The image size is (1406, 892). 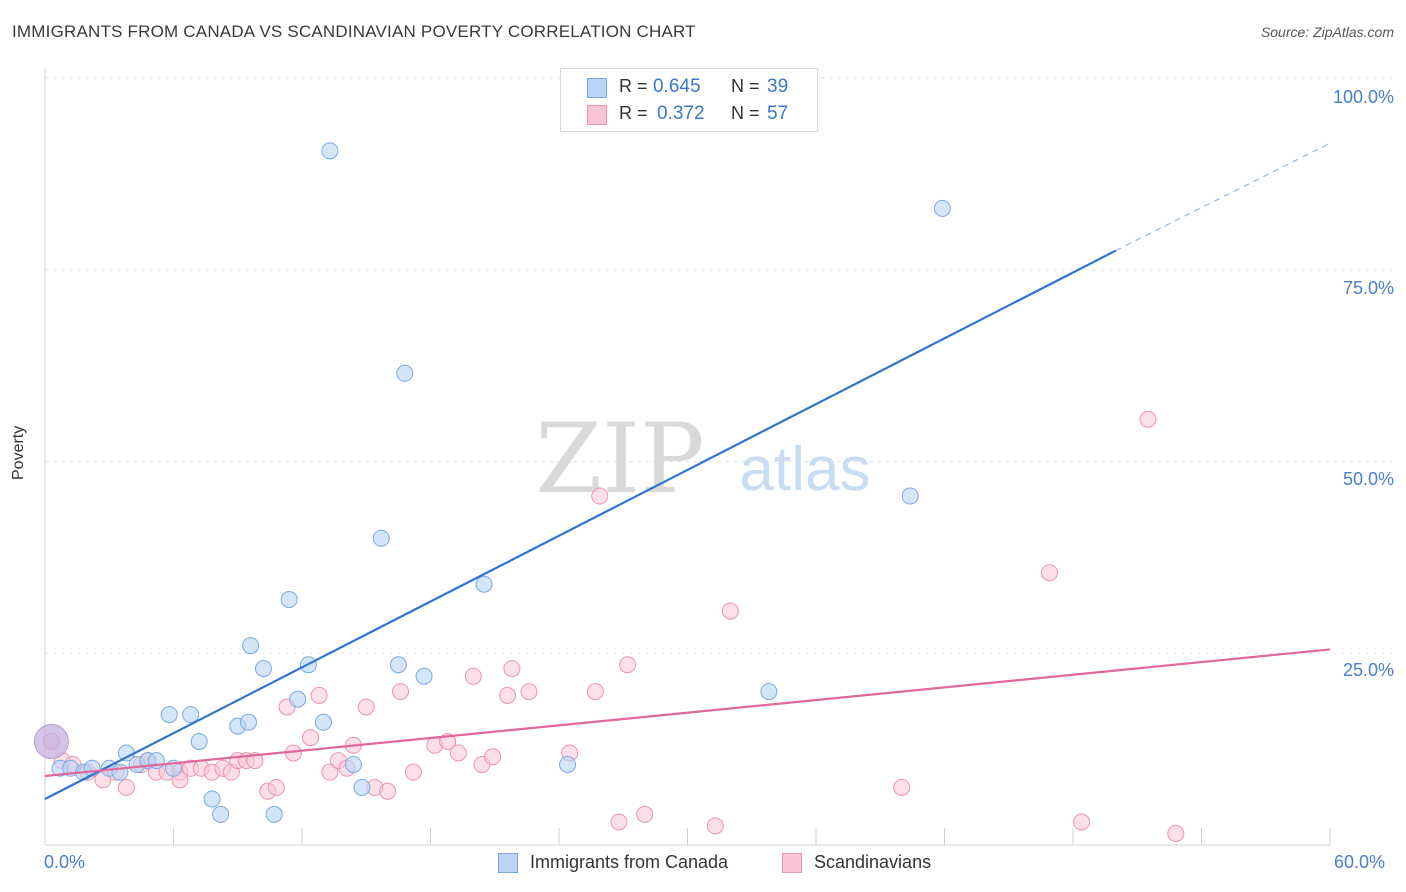 What do you see at coordinates (778, 113) in the screenshot?
I see `legend-n-value-2: 57` at bounding box center [778, 113].